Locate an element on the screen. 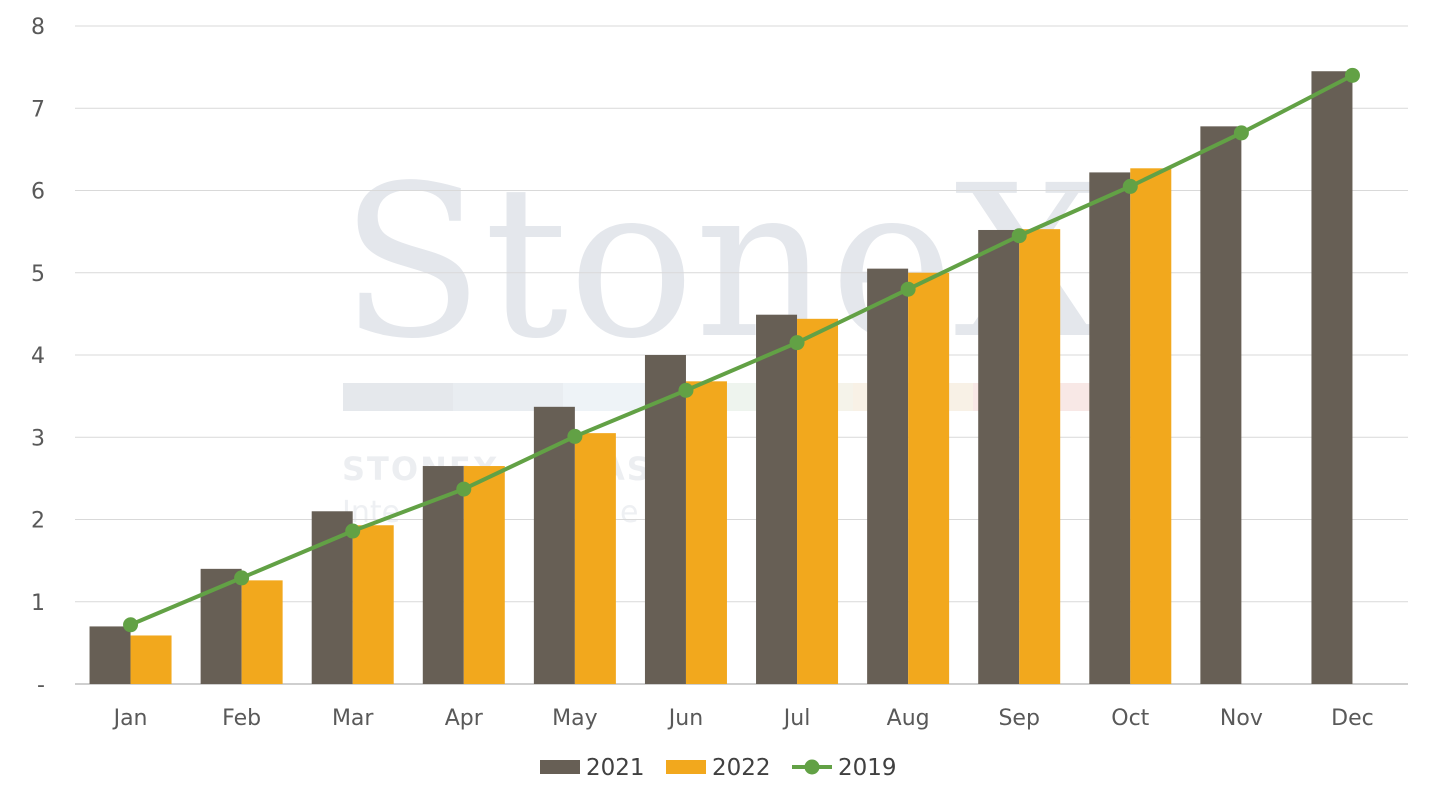 This screenshot has width=1431, height=802. y-axis: - 1 2 3 4 5 6 7 8 is located at coordinates (38, 356).